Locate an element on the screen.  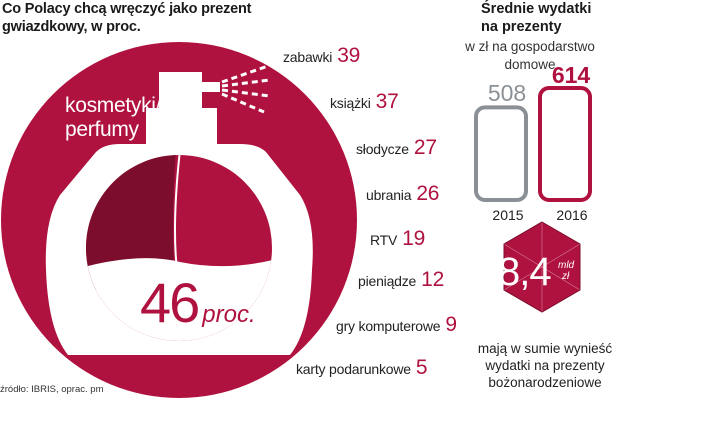
chart-title-line2: gwiazdkowy, w proc. is located at coordinates (71, 27).